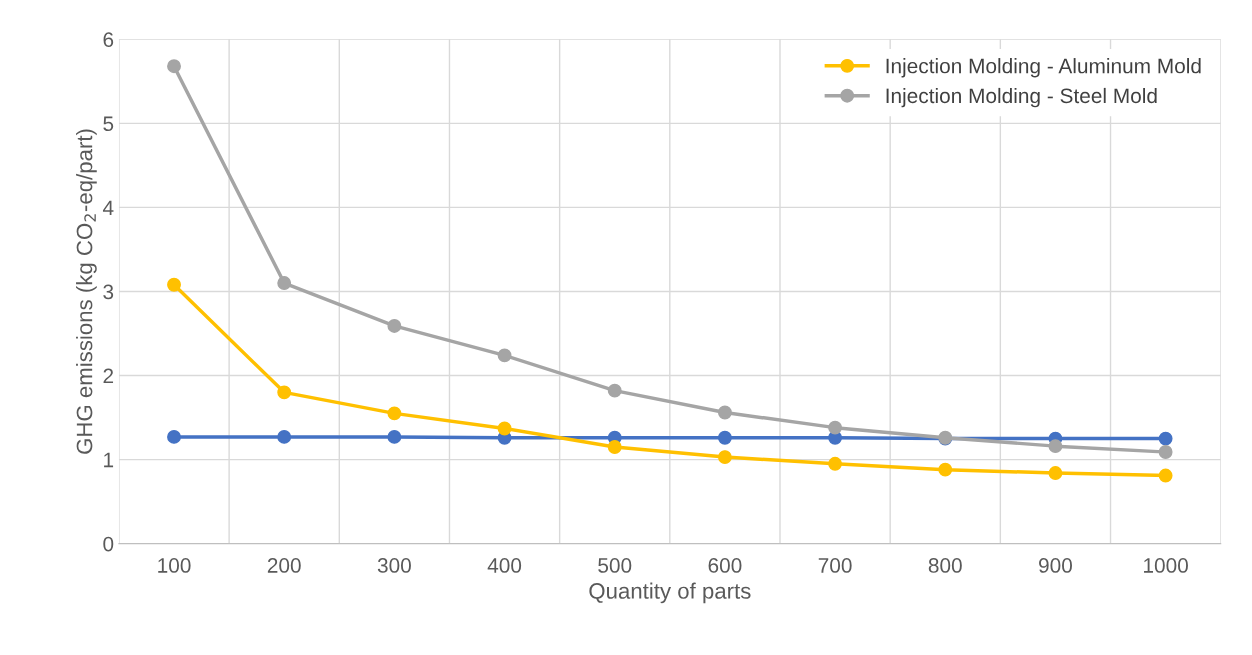 The image size is (1252, 655). I want to click on y-tick-label: 4, so click(108, 207).